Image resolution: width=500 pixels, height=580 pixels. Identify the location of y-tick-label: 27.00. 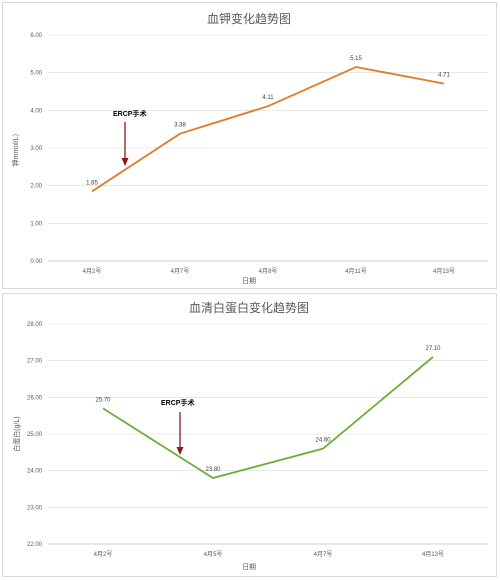
(35, 362).